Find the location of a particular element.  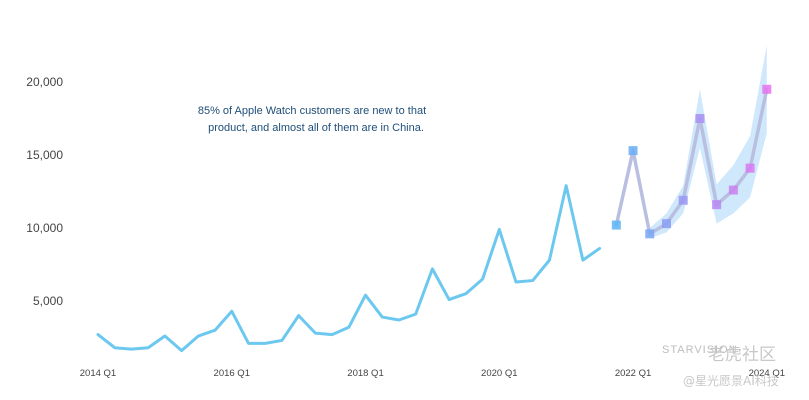

confidence-band is located at coordinates (691, 142).